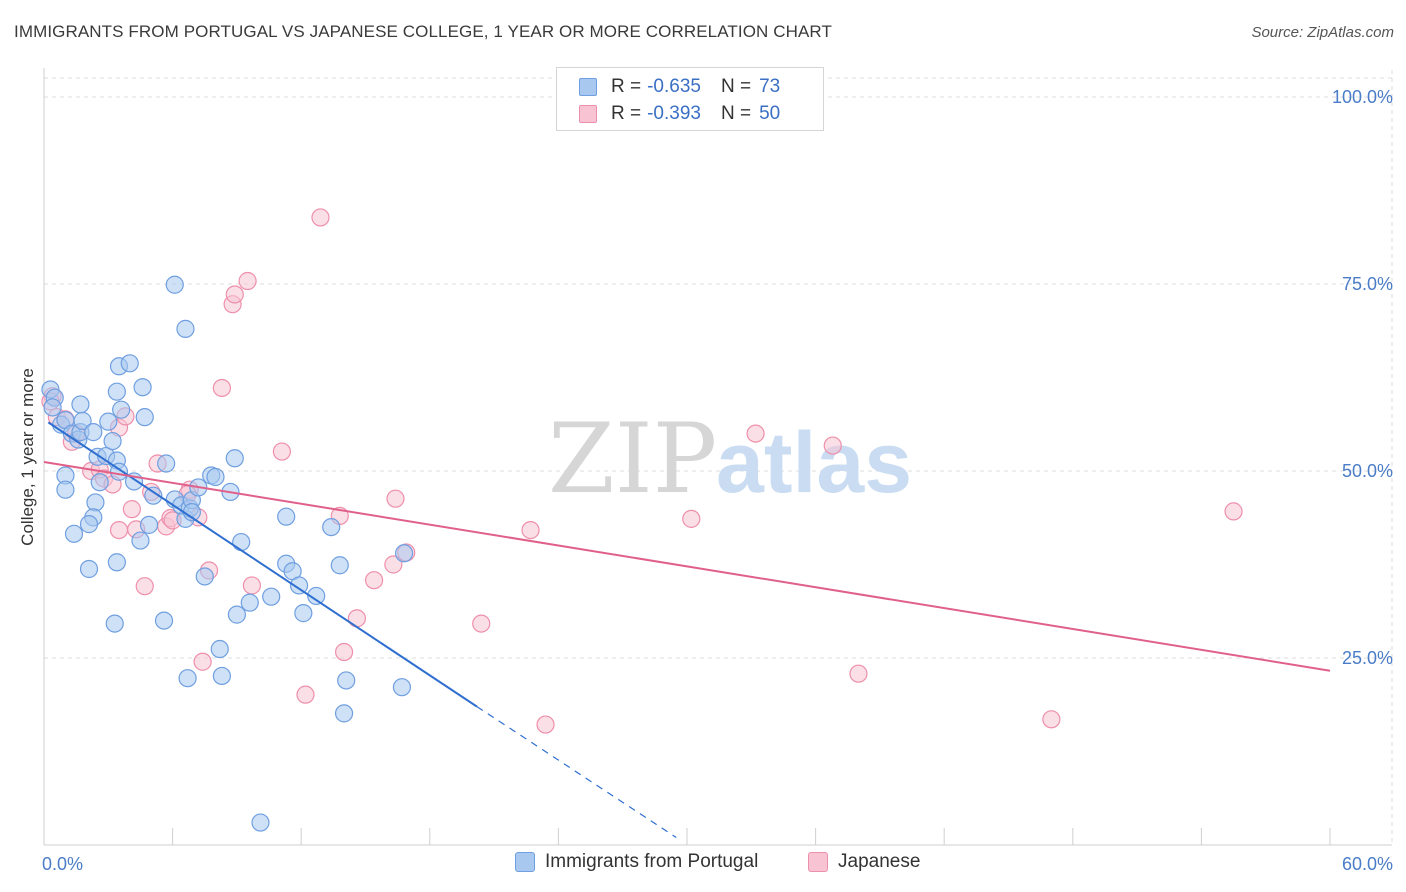  Describe the element at coordinates (864, 862) in the screenshot. I see `legend-item-japanese: Japanese` at that location.